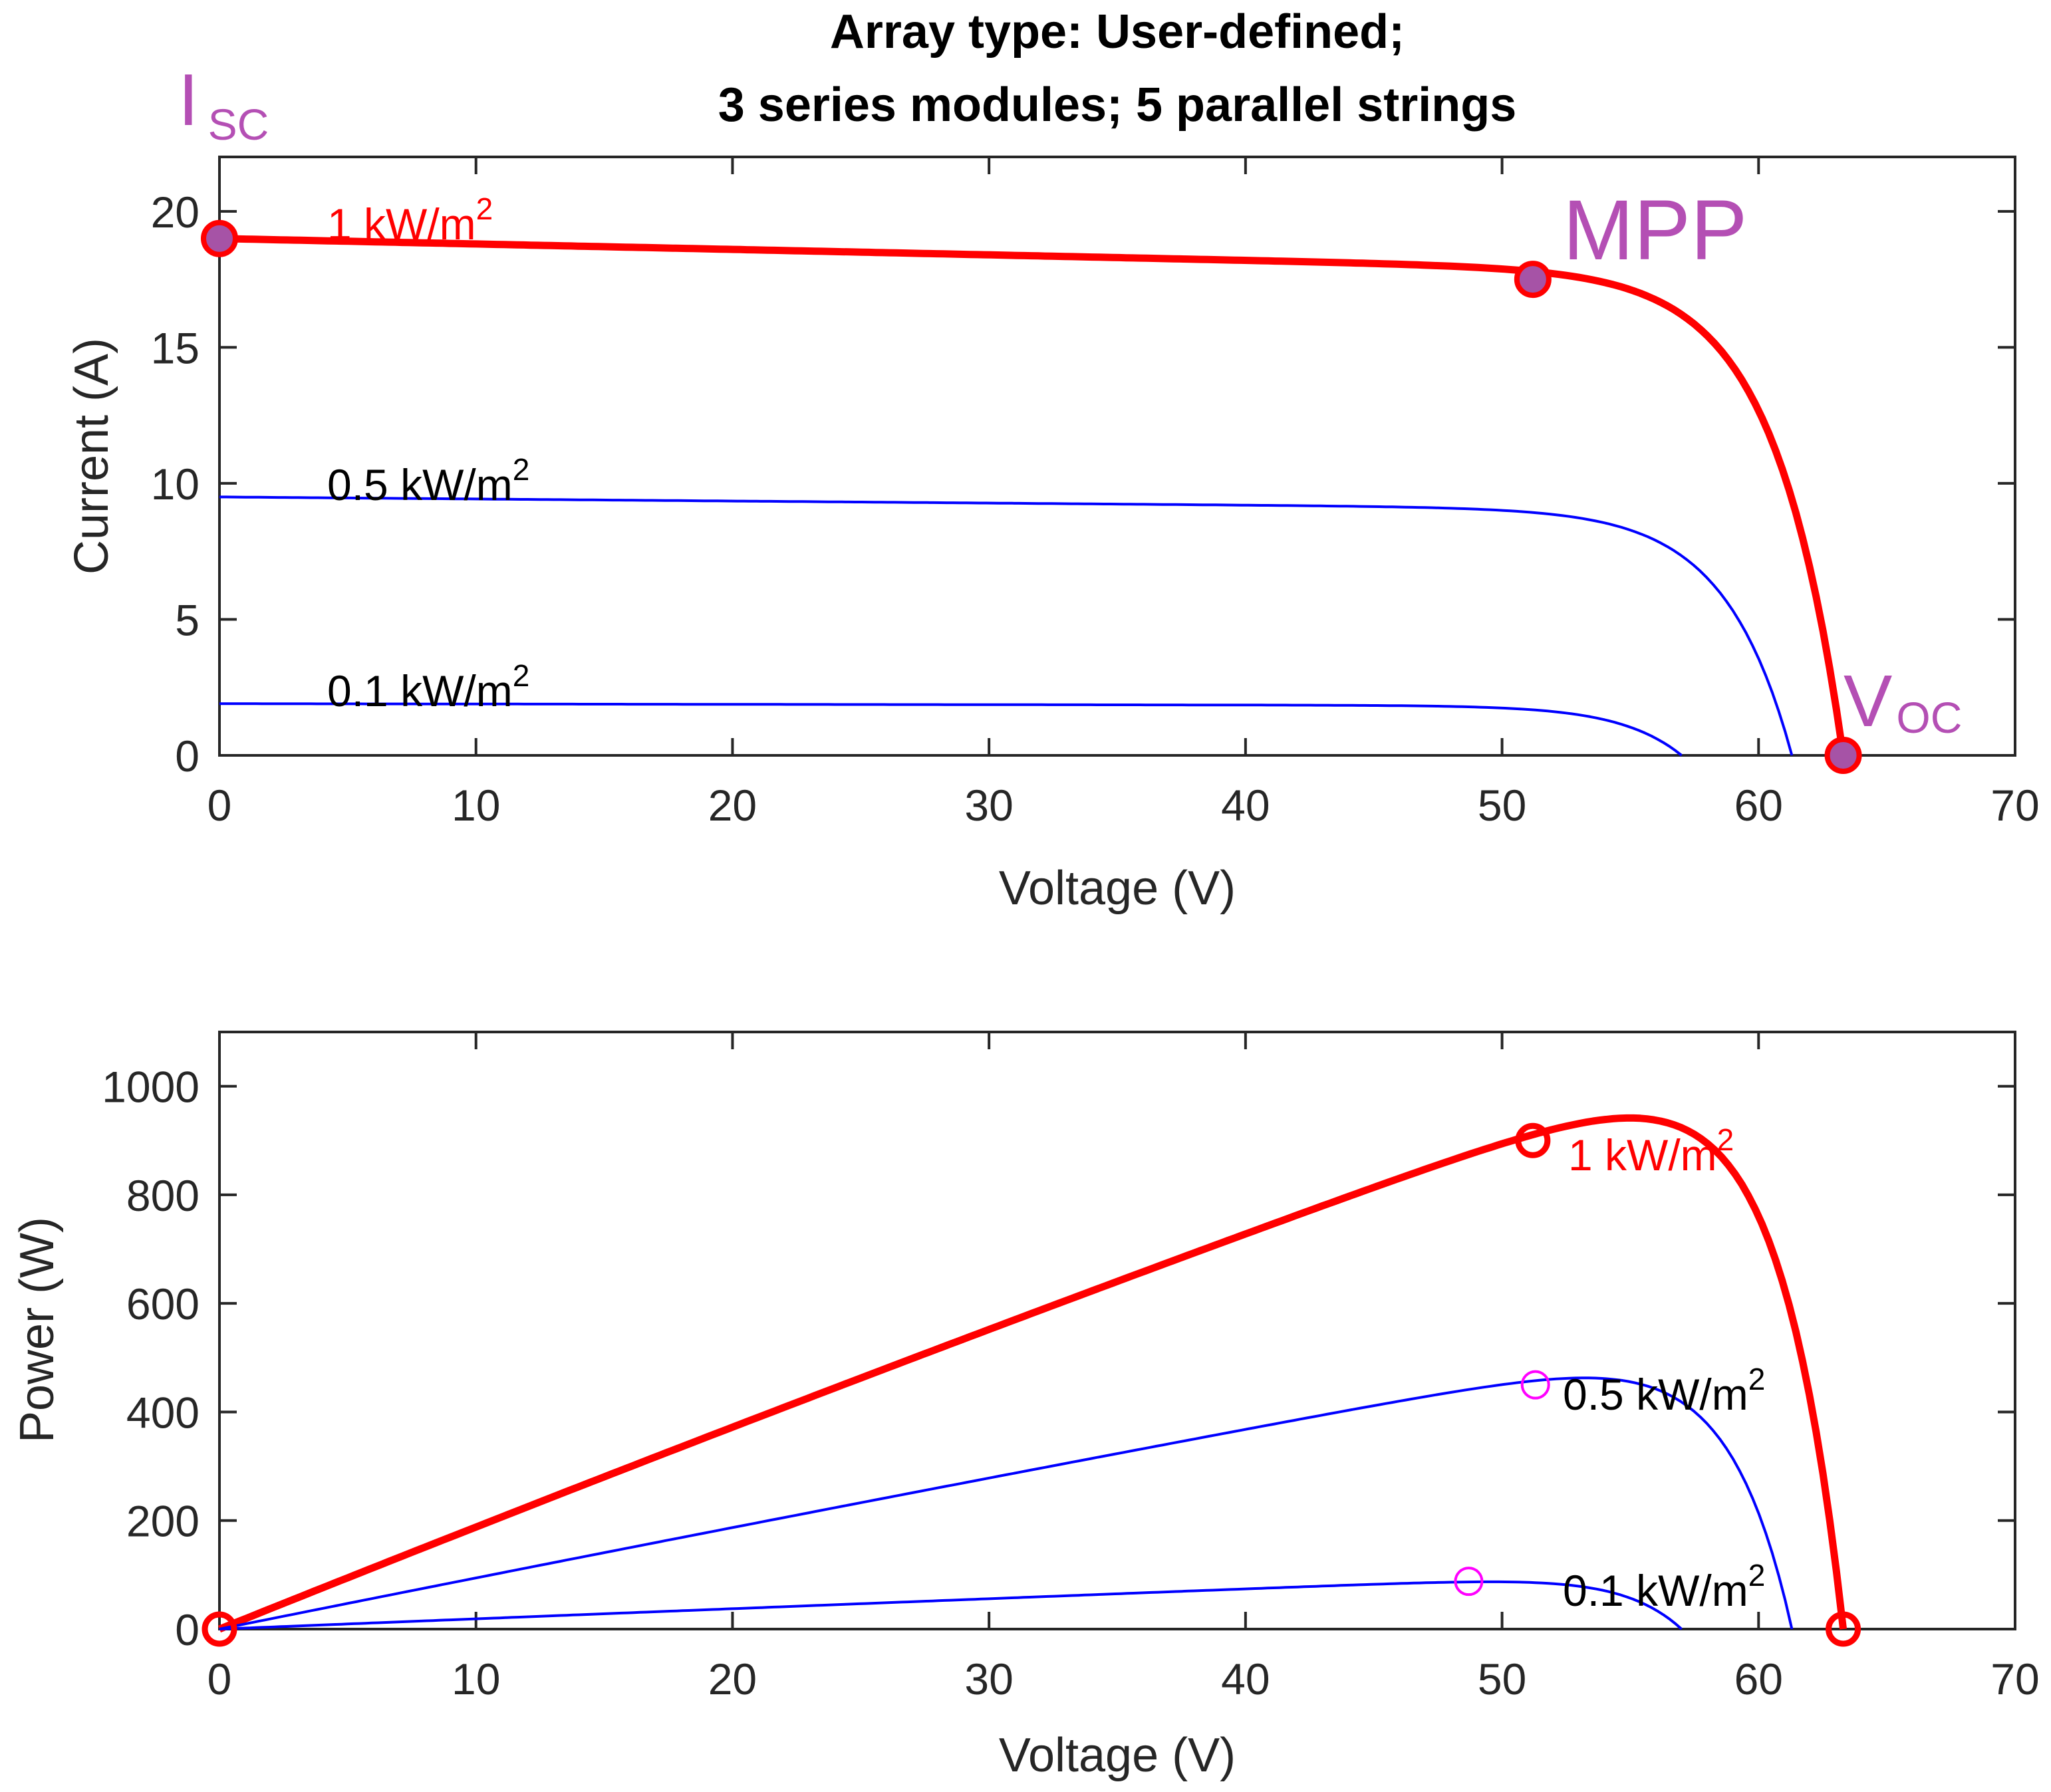  What do you see at coordinates (163, 1521) in the screenshot?
I see `pv-ytick-label: 200` at bounding box center [163, 1521].